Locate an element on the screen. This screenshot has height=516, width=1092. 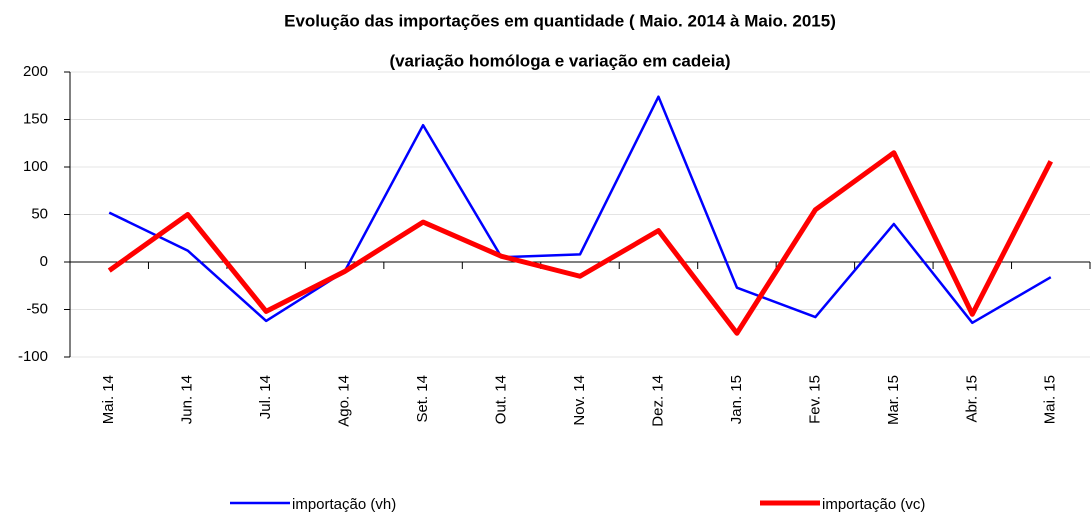
x-tick-label: Nov. 14 is located at coordinates (579, 400).